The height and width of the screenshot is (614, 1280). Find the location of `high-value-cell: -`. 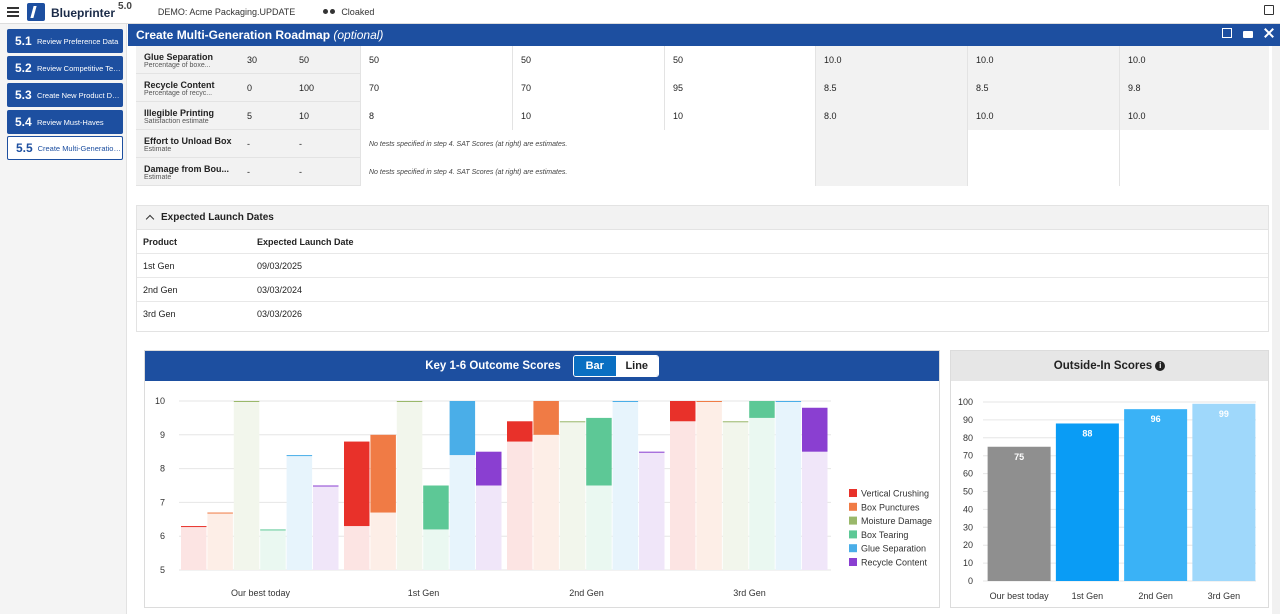

high-value-cell: - is located at coordinates (300, 144).